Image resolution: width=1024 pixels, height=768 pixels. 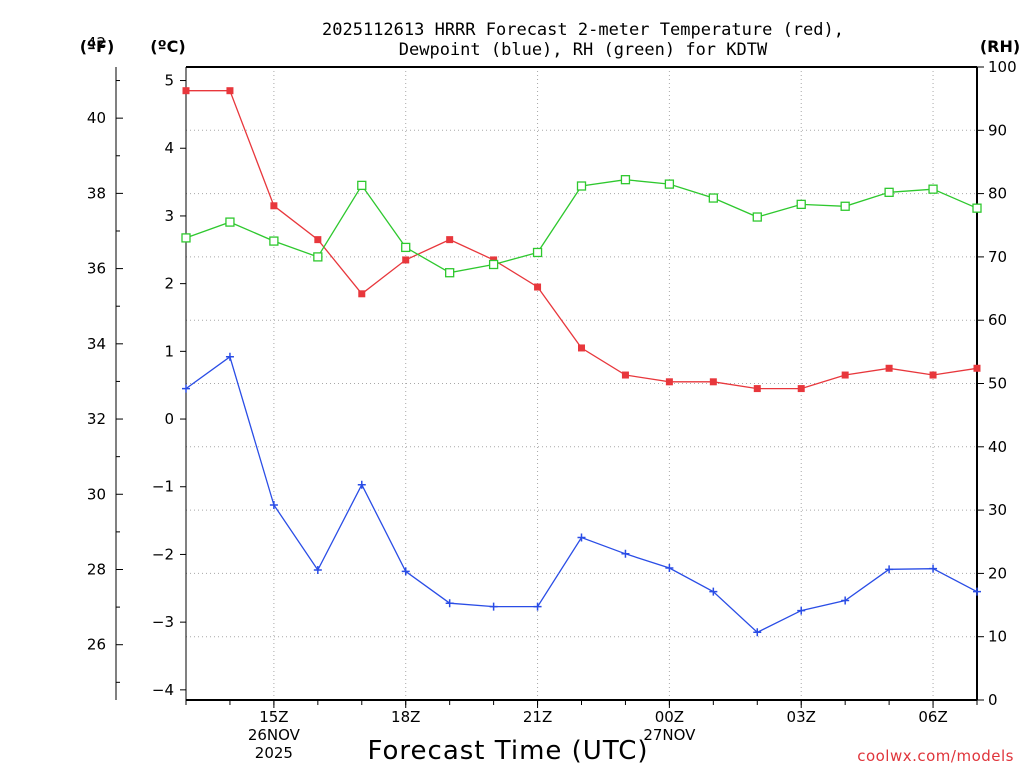 What do you see at coordinates (997, 384) in the screenshot?
I see `rh-tick-label: 50` at bounding box center [997, 384].